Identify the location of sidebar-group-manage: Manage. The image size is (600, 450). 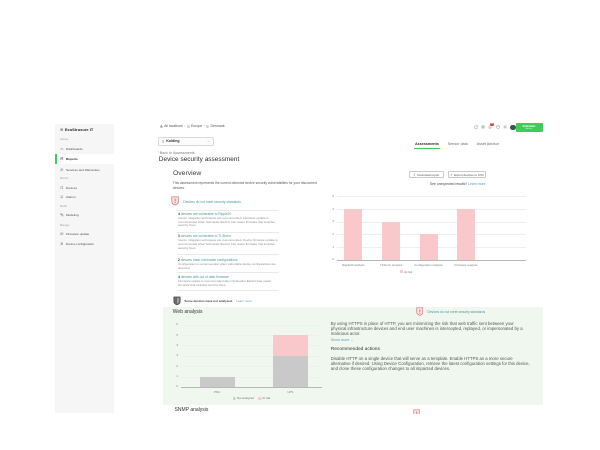
(65, 225).